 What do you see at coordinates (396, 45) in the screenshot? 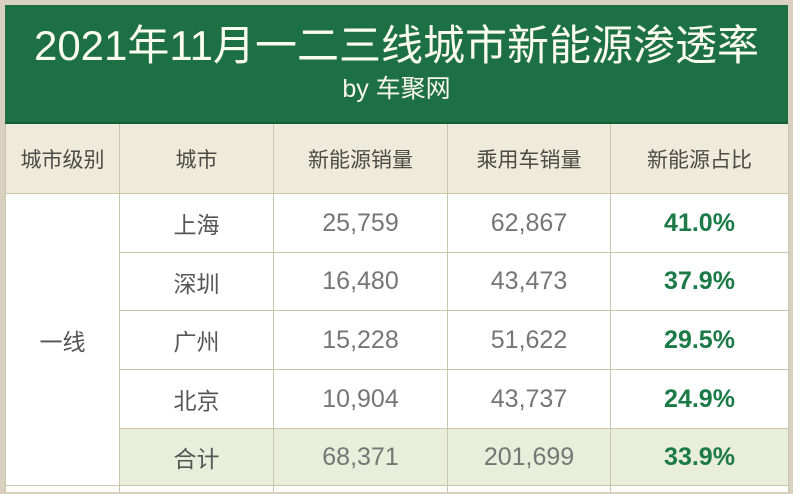
I see `page-title: 2021年11月一二三线城市新能源渗透率` at bounding box center [396, 45].